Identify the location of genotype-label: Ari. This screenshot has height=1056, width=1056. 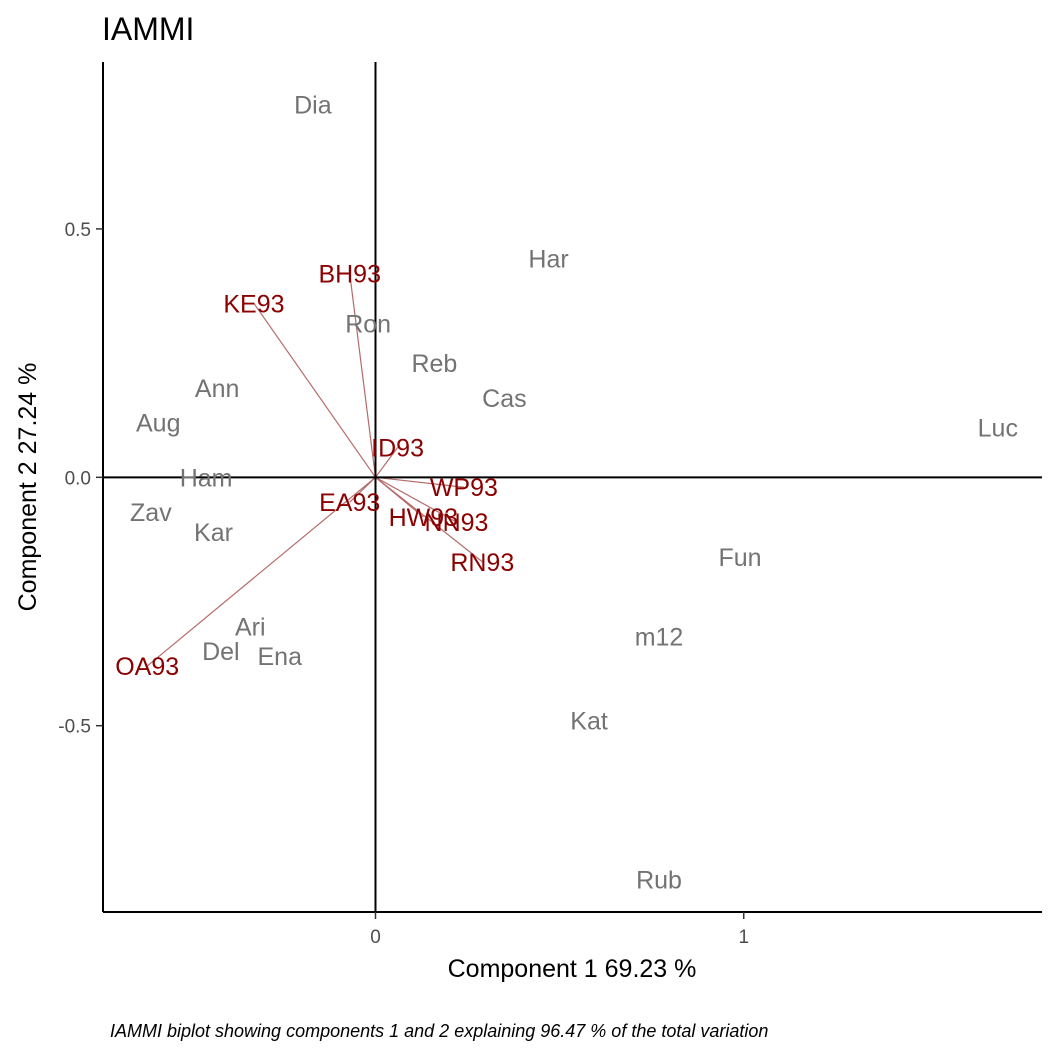
(250, 627).